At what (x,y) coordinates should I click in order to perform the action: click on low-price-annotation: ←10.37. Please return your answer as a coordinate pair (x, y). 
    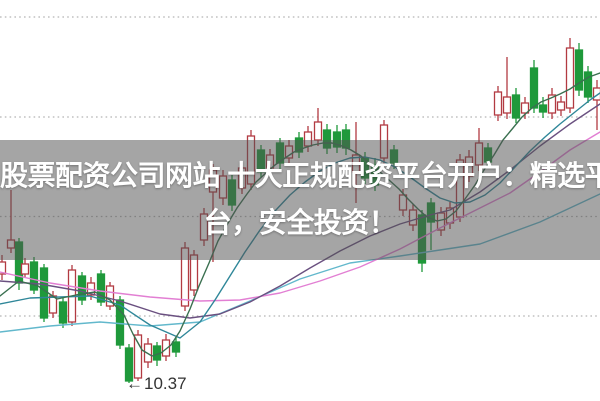
    Looking at the image, I should click on (156, 383).